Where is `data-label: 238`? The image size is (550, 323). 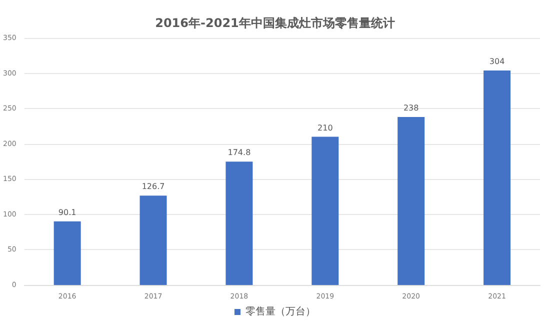 data-label: 238 is located at coordinates (411, 108).